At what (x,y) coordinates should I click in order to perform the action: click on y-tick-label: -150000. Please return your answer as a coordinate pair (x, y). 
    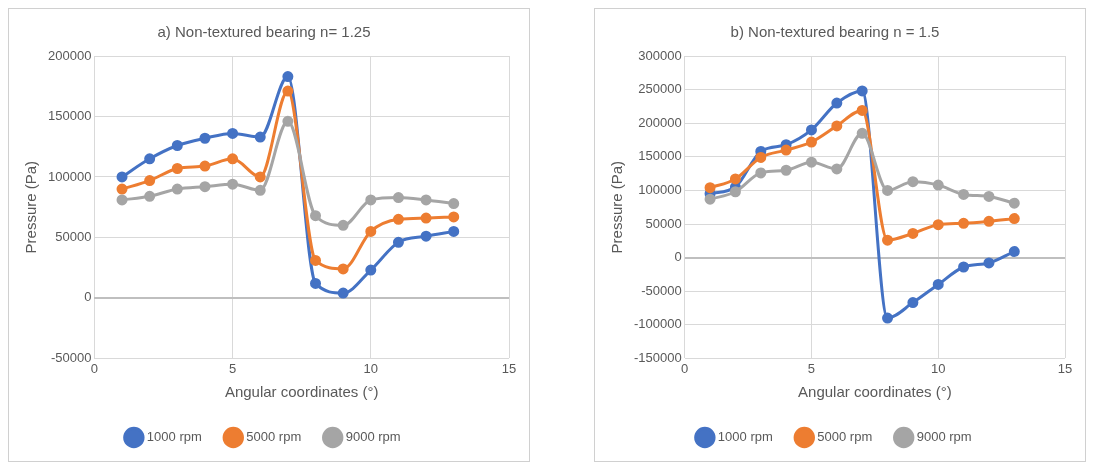
    Looking at the image, I should click on (657, 357).